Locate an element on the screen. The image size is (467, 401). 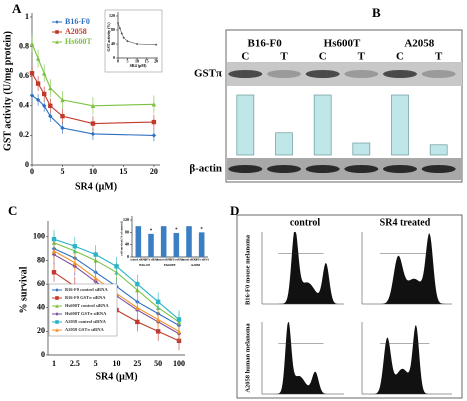
panel-label: C is located at coordinates (12, 210).